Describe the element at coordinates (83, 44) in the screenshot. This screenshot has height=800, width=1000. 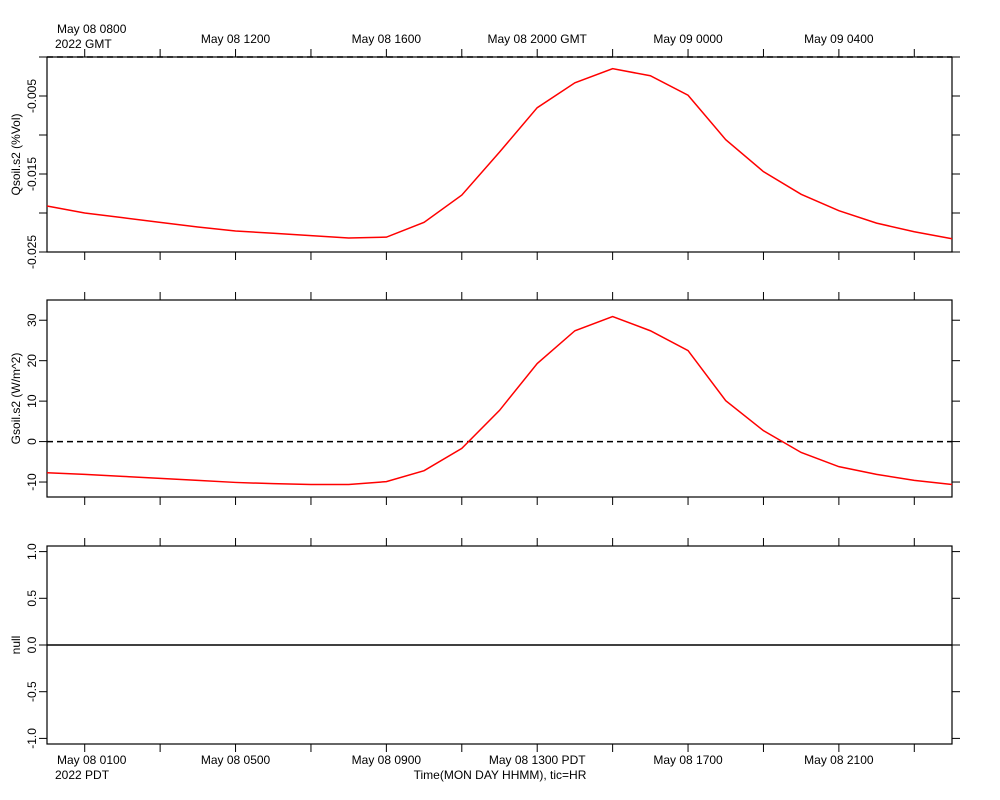
I see `gmt-annotation: 2022 GMT` at that location.